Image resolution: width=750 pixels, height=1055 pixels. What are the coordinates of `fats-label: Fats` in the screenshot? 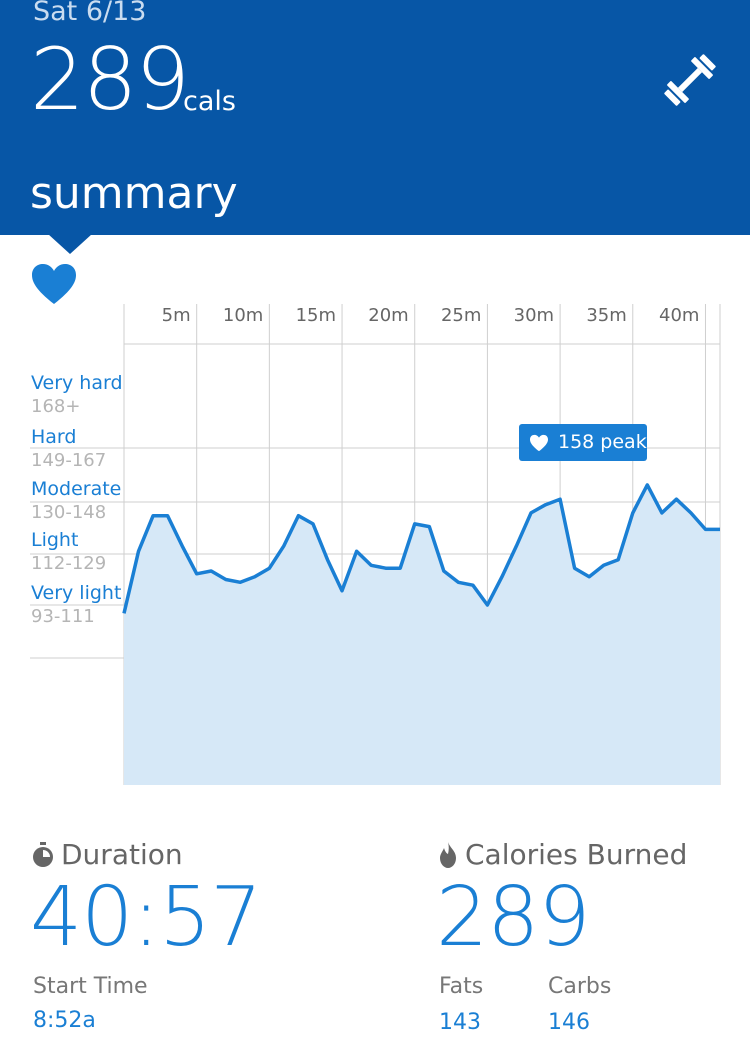 It's located at (461, 986).